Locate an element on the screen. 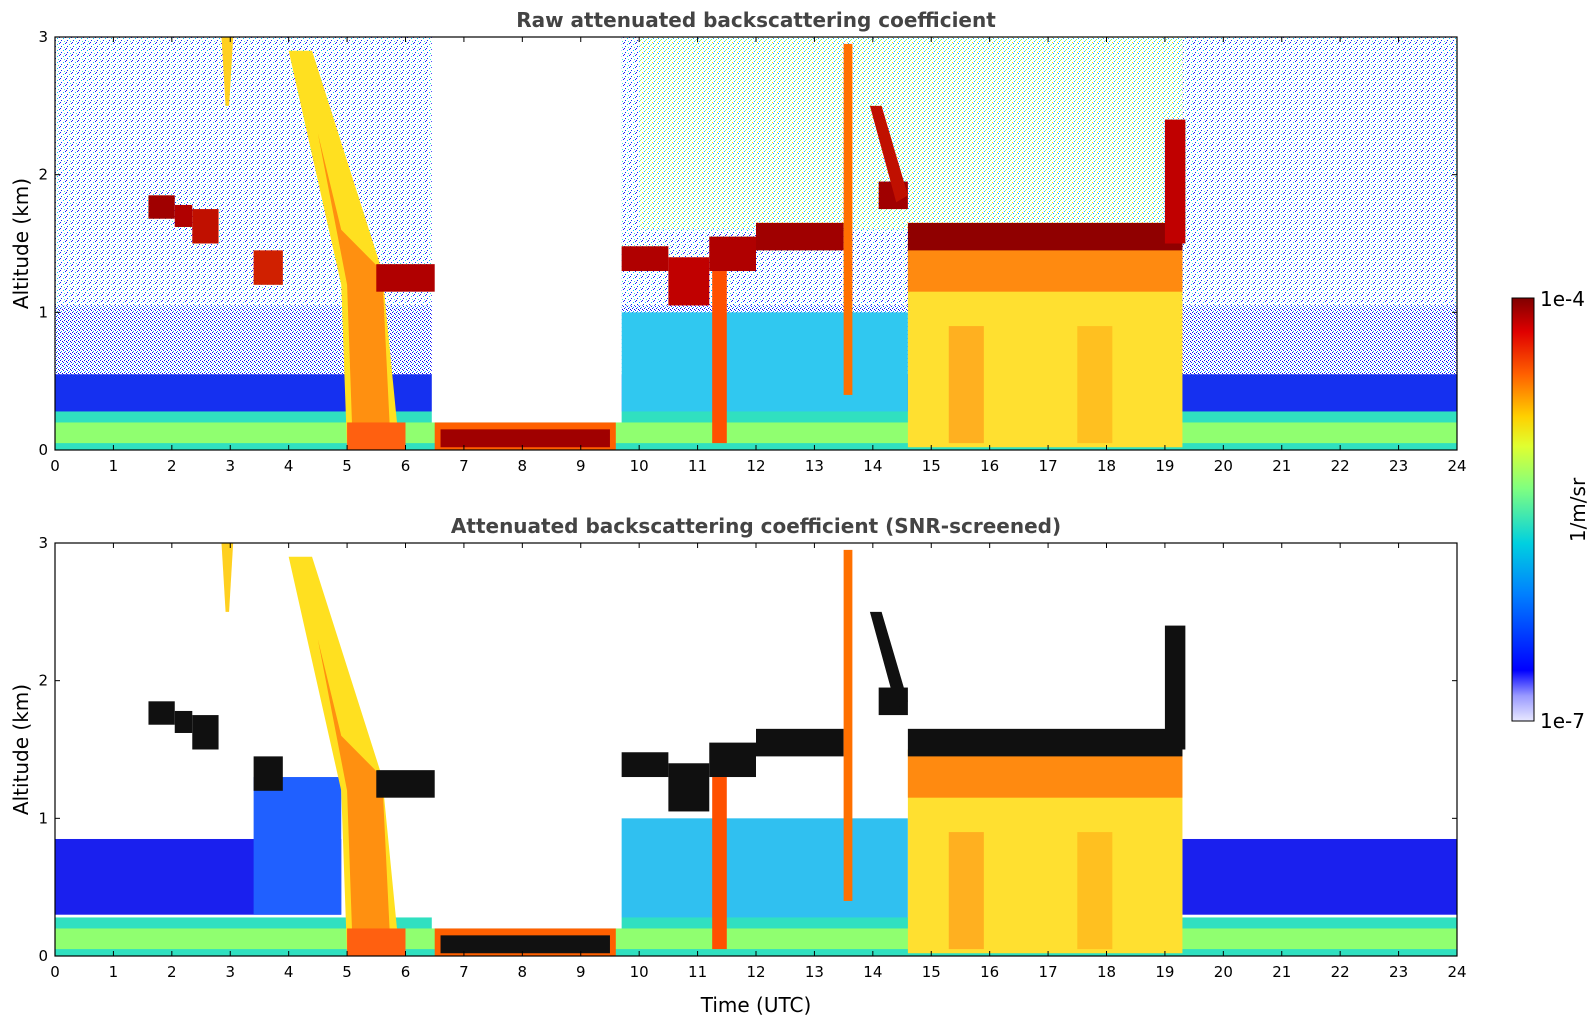 The image size is (1595, 1020). y-tick-label: 0 is located at coordinates (43, 956).